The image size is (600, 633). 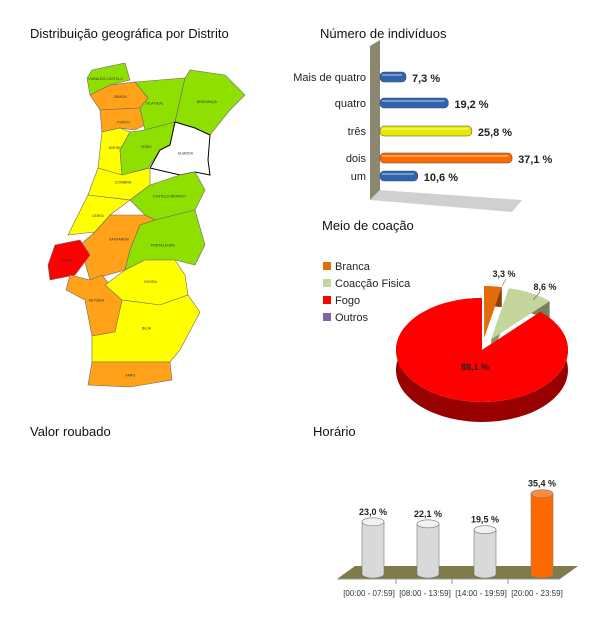 What do you see at coordinates (503, 274) in the screenshot?
I see `data-label: 3,3 %` at bounding box center [503, 274].